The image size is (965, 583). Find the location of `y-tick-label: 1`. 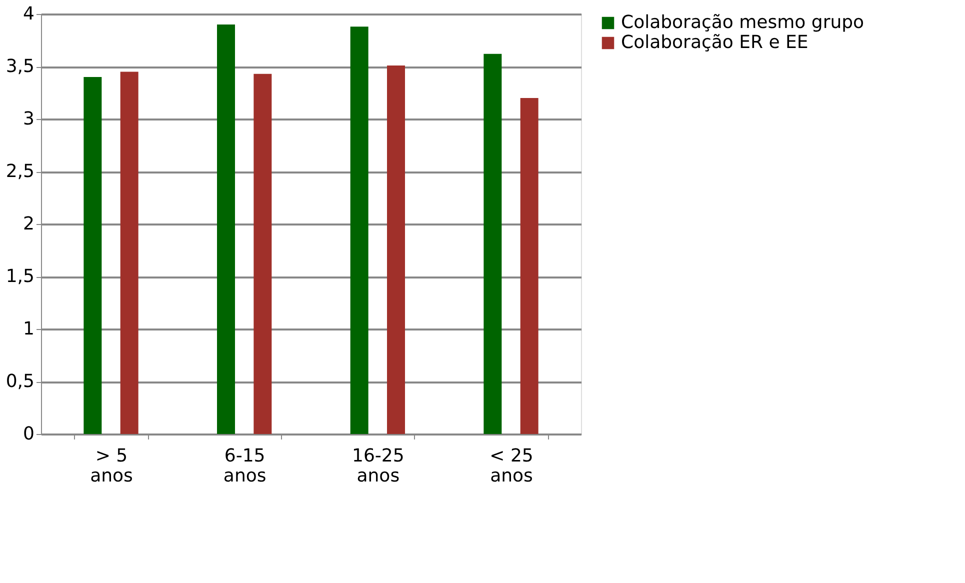

y-tick-label: 1 is located at coordinates (28, 329).